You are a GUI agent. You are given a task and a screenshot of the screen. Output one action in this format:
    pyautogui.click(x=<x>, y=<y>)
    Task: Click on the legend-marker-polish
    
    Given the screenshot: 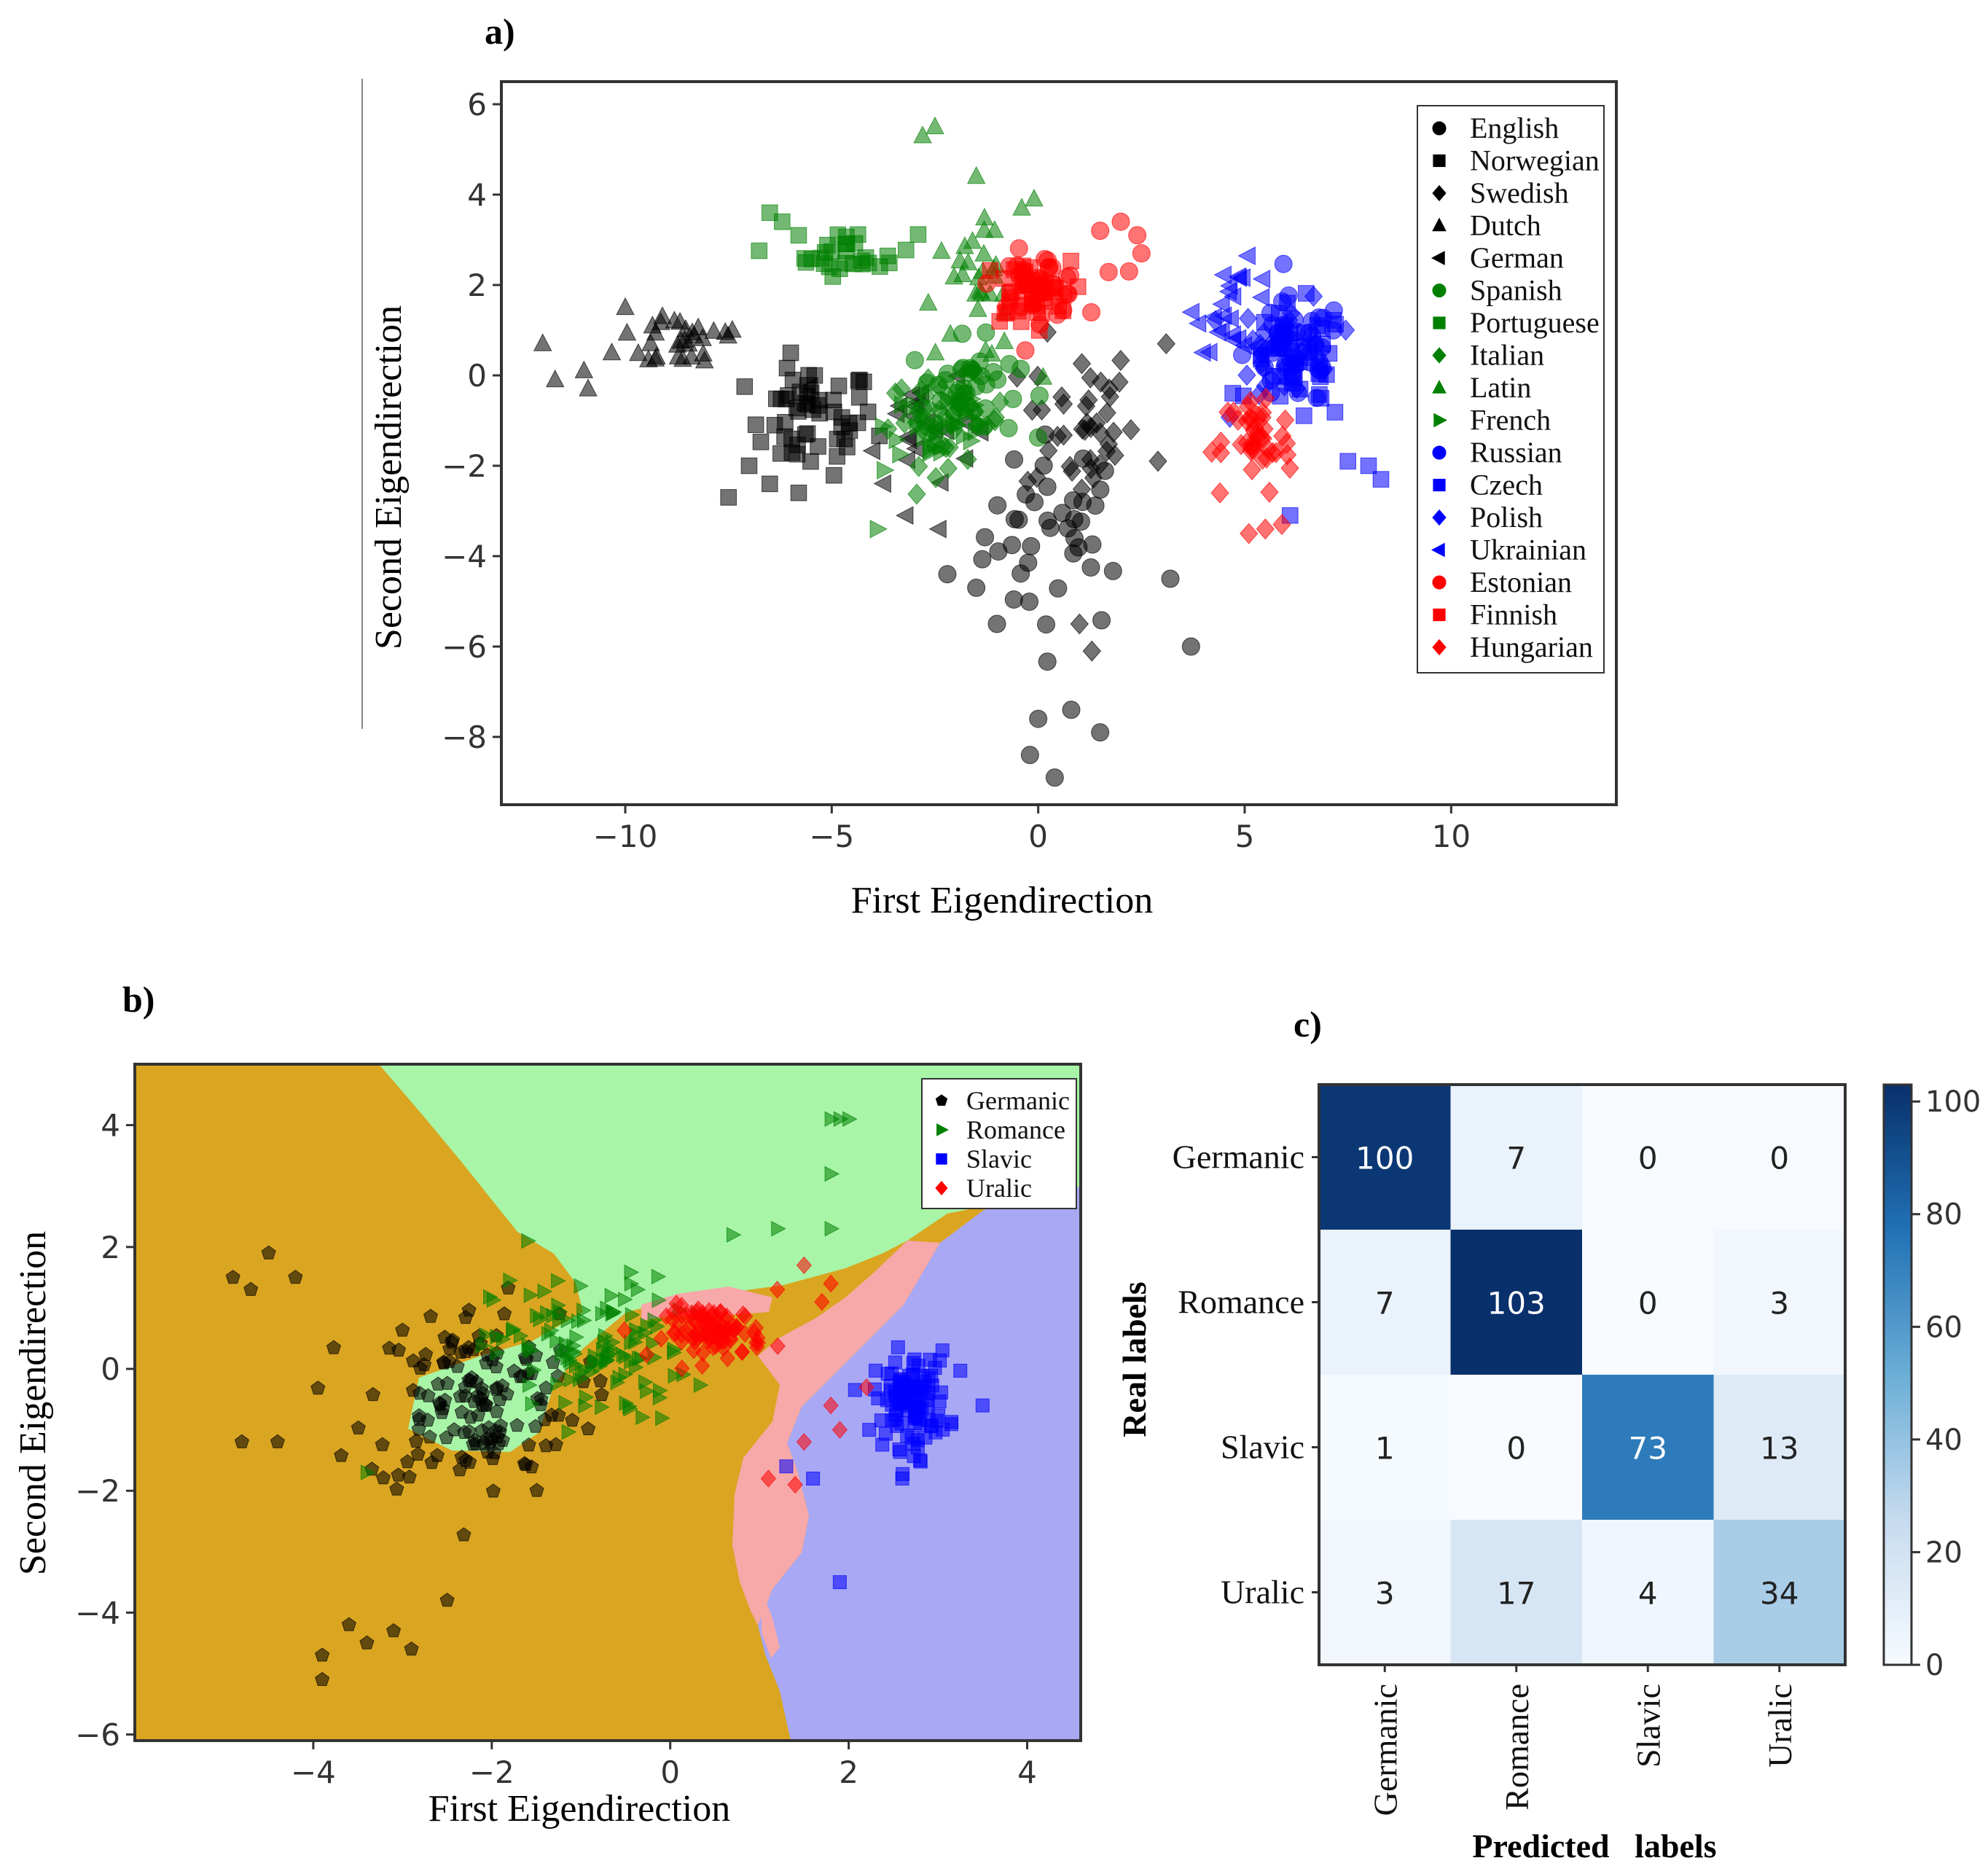 What is the action you would take?
    pyautogui.click(x=1439, y=517)
    